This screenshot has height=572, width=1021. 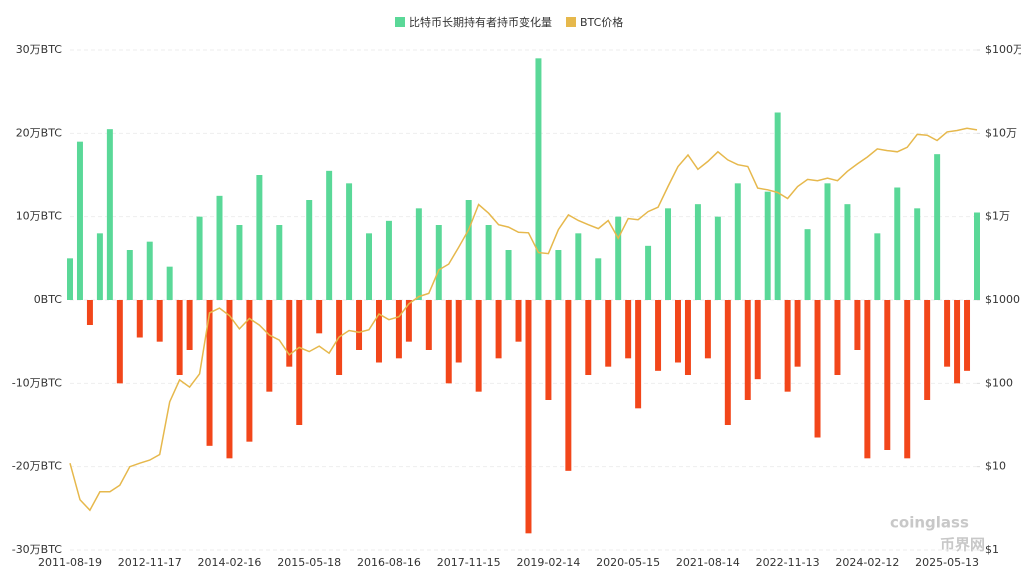 I want to click on y2-tick-label: $1, so click(x=992, y=549).